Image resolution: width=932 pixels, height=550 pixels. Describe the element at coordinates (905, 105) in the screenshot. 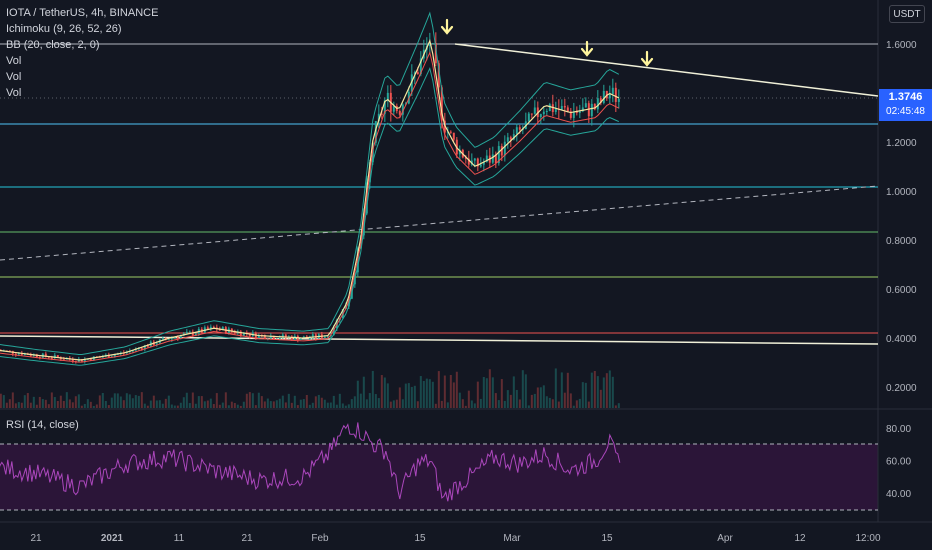

I see `last-price-tag: 1.3746 02:45:48` at that location.